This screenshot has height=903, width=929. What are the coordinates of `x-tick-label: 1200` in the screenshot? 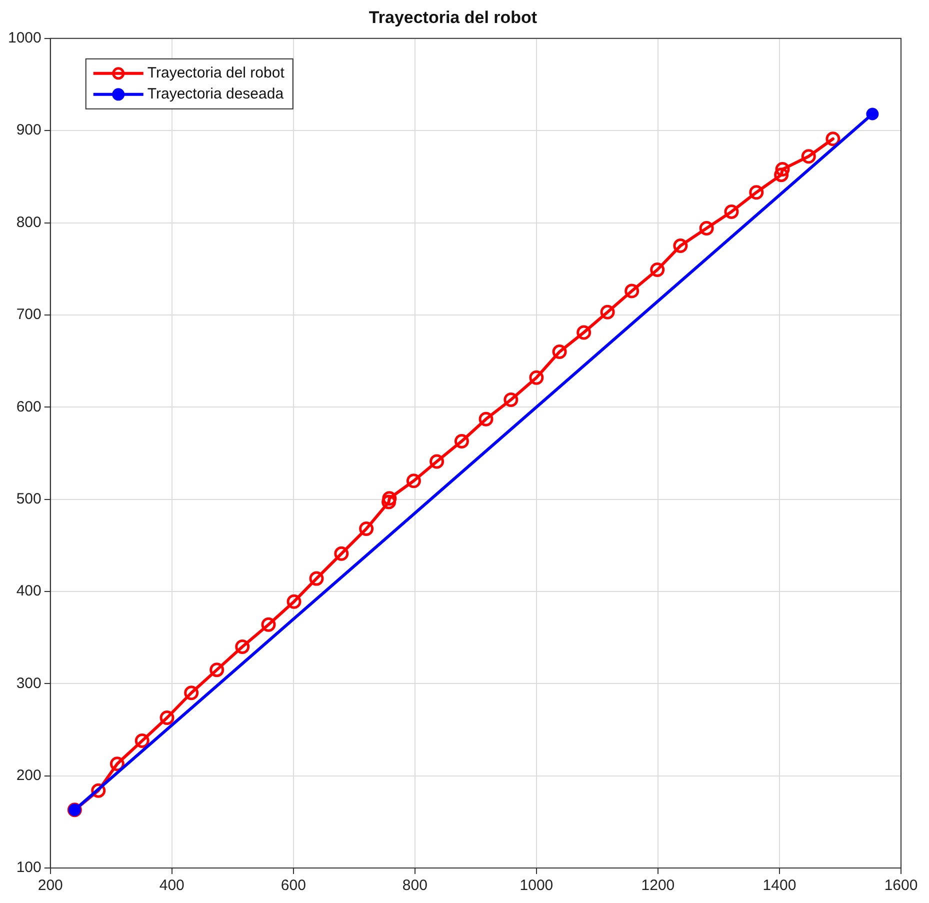 It's located at (658, 885).